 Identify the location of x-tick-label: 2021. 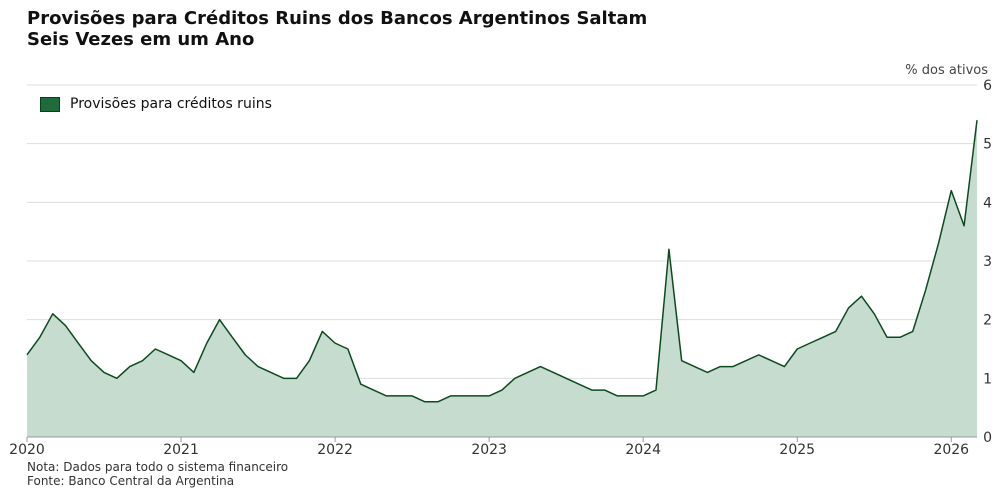
(181, 450).